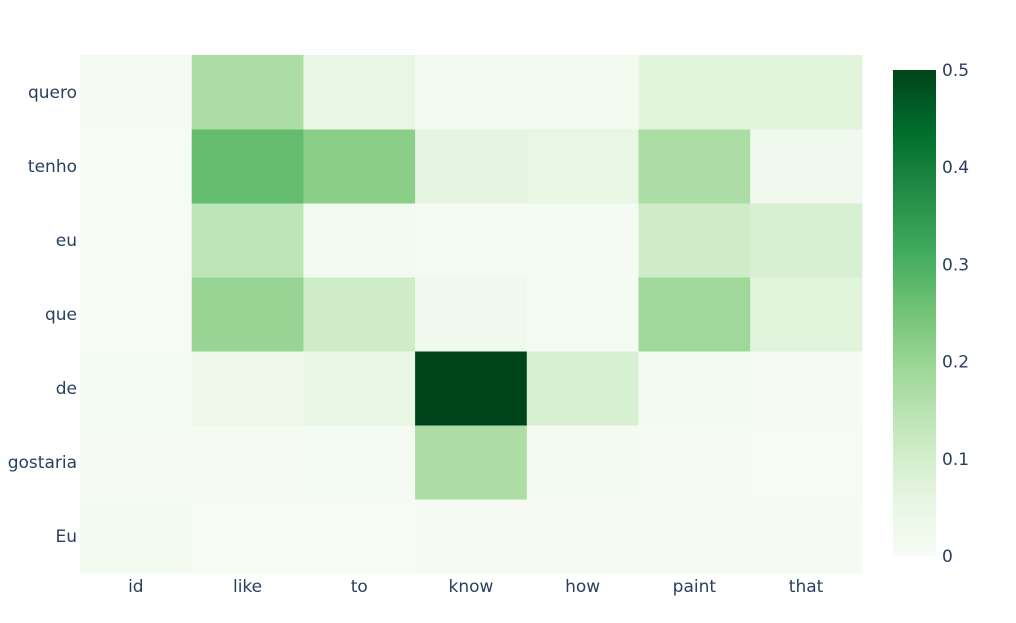 The image size is (1016, 623). I want to click on x-tick-label: how, so click(582, 587).